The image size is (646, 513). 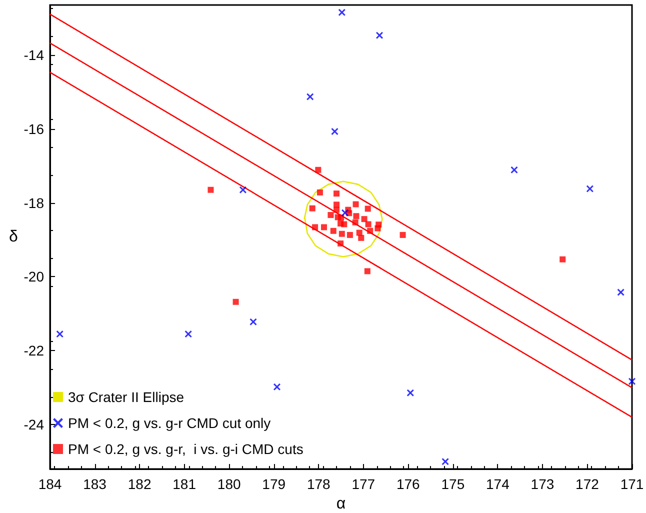 I want to click on x-tick-label: 179, so click(x=274, y=484).